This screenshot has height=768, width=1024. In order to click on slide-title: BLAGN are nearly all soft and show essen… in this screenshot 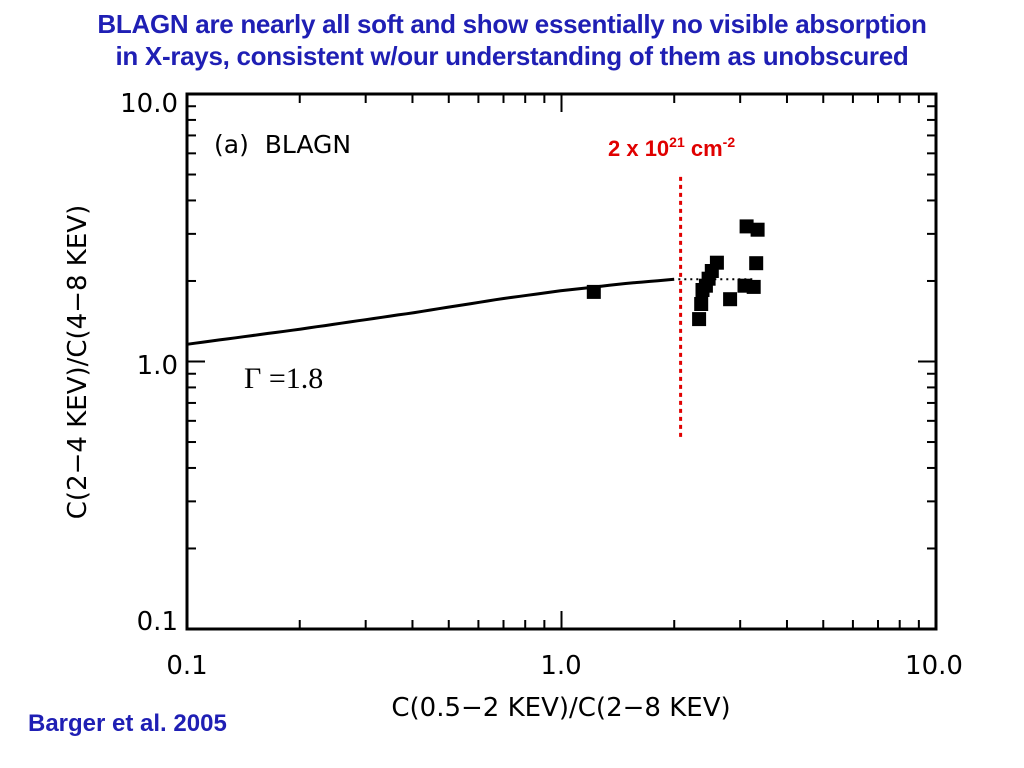, I will do `click(512, 40)`.